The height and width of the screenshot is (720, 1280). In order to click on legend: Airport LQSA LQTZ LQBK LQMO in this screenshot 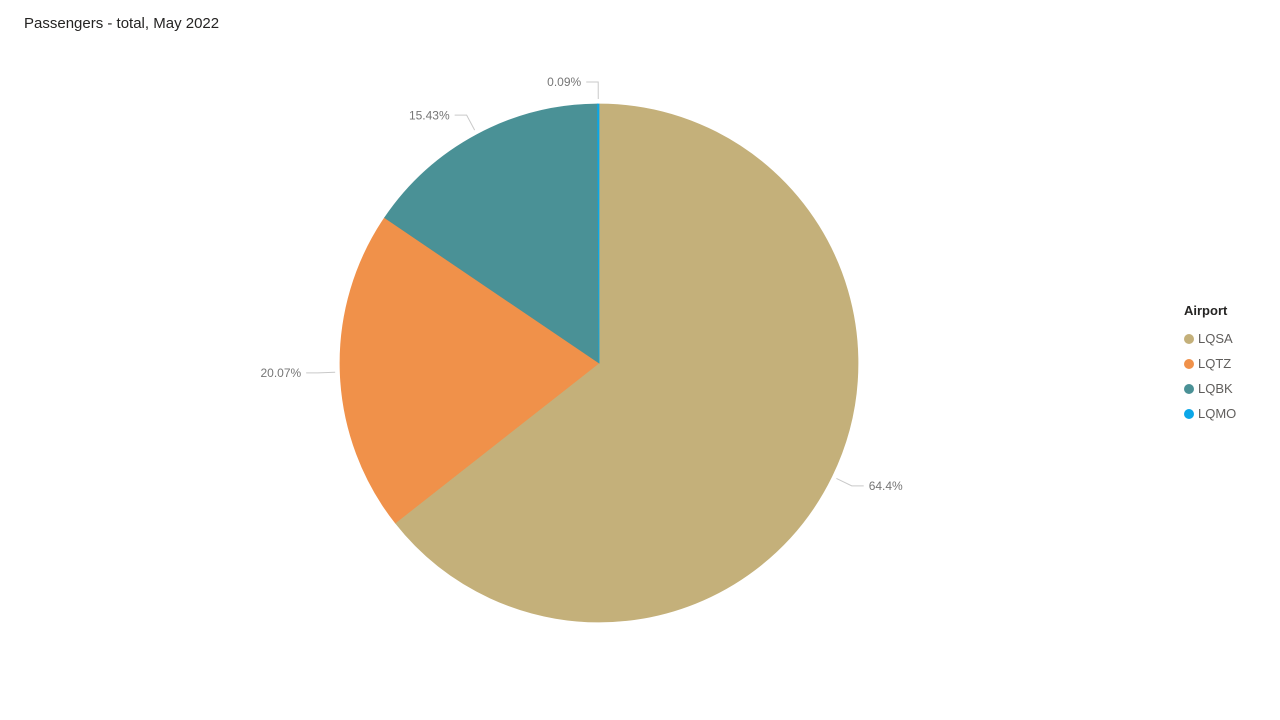, I will do `click(1210, 364)`.